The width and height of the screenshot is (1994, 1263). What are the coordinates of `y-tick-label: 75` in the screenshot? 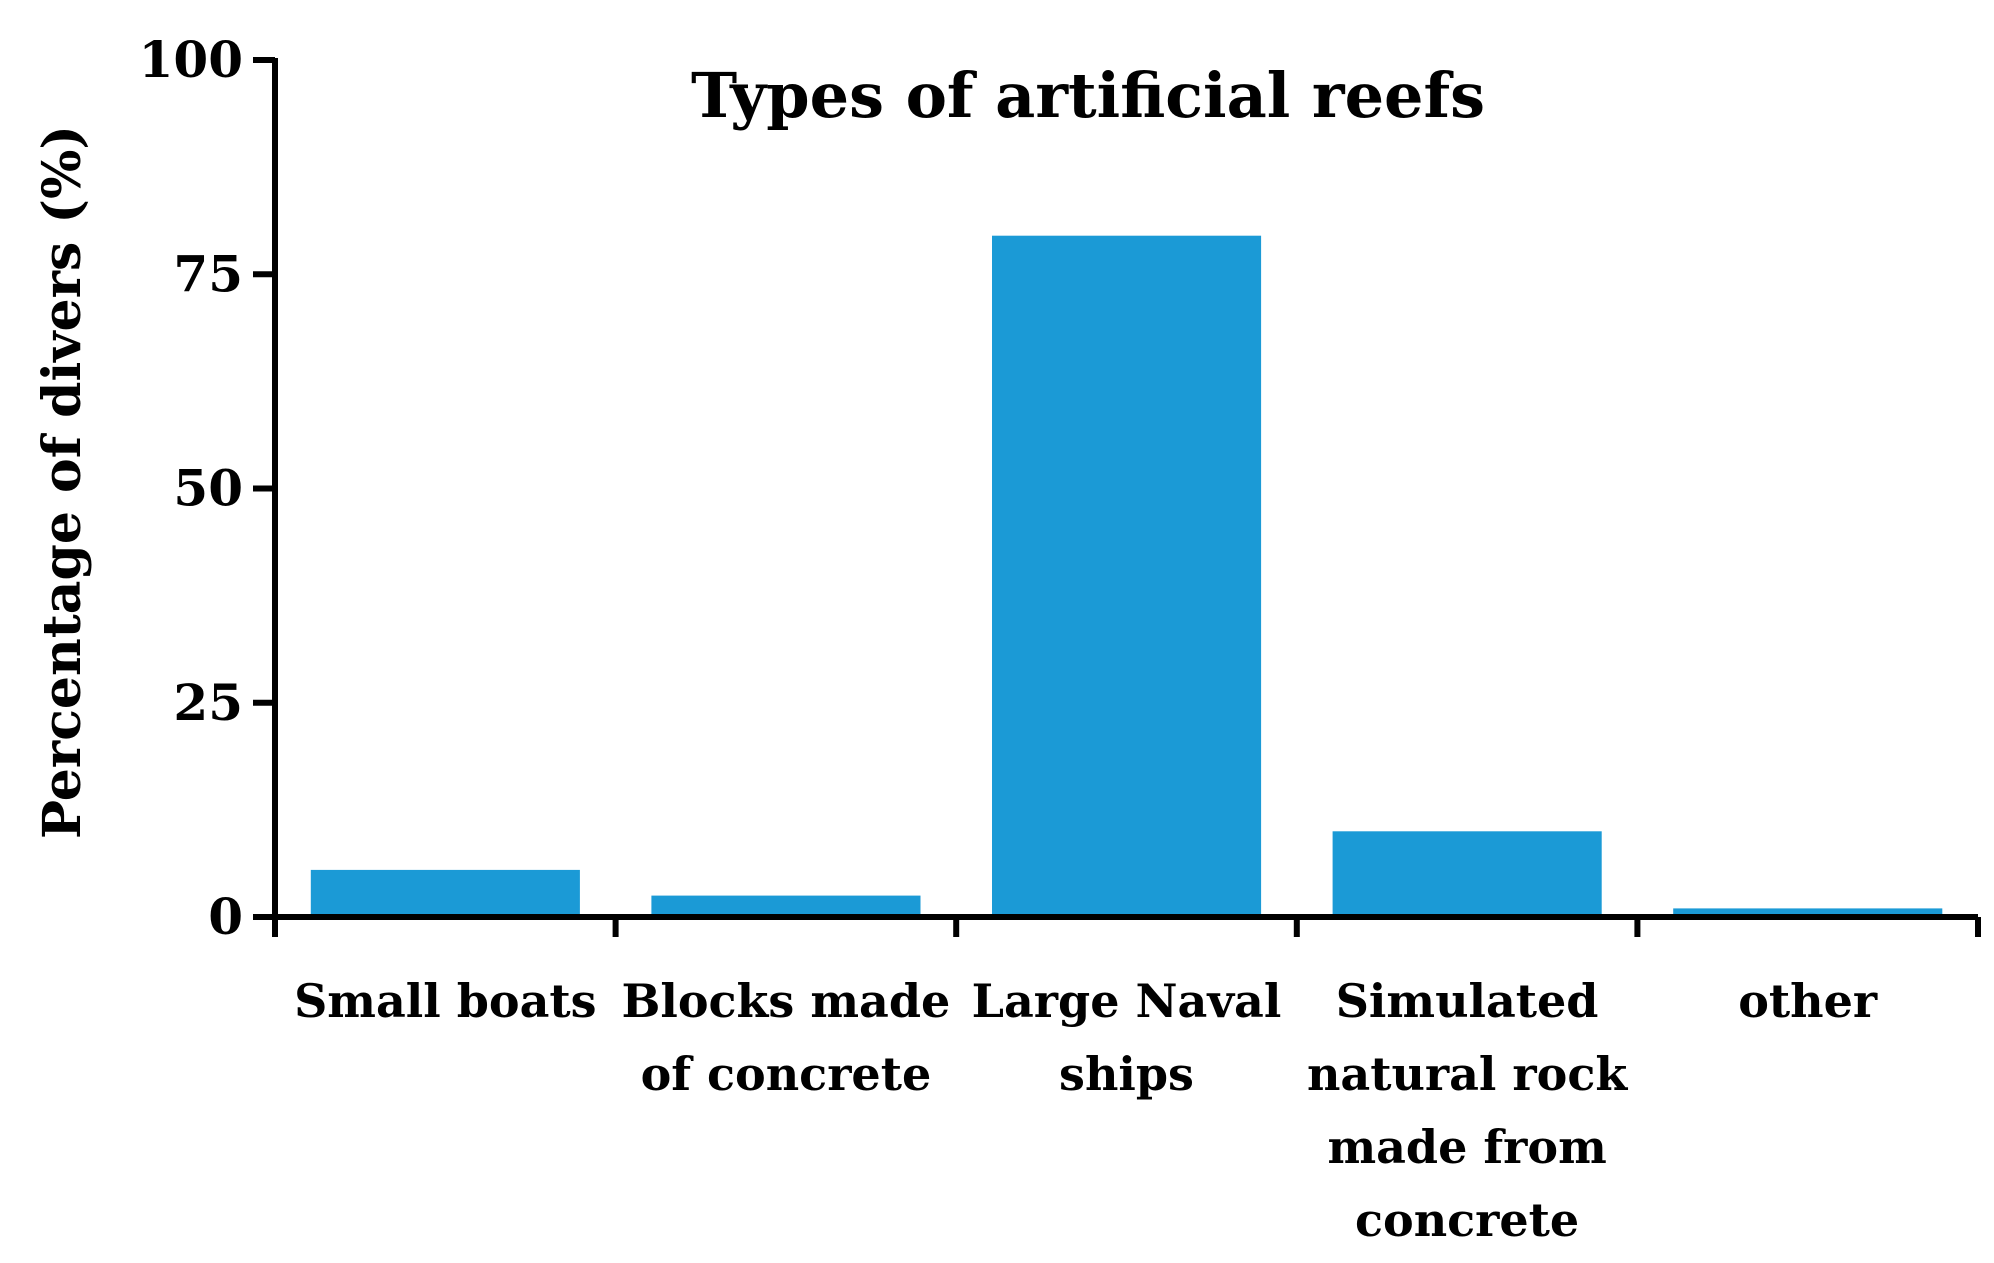 It's located at (208, 273).